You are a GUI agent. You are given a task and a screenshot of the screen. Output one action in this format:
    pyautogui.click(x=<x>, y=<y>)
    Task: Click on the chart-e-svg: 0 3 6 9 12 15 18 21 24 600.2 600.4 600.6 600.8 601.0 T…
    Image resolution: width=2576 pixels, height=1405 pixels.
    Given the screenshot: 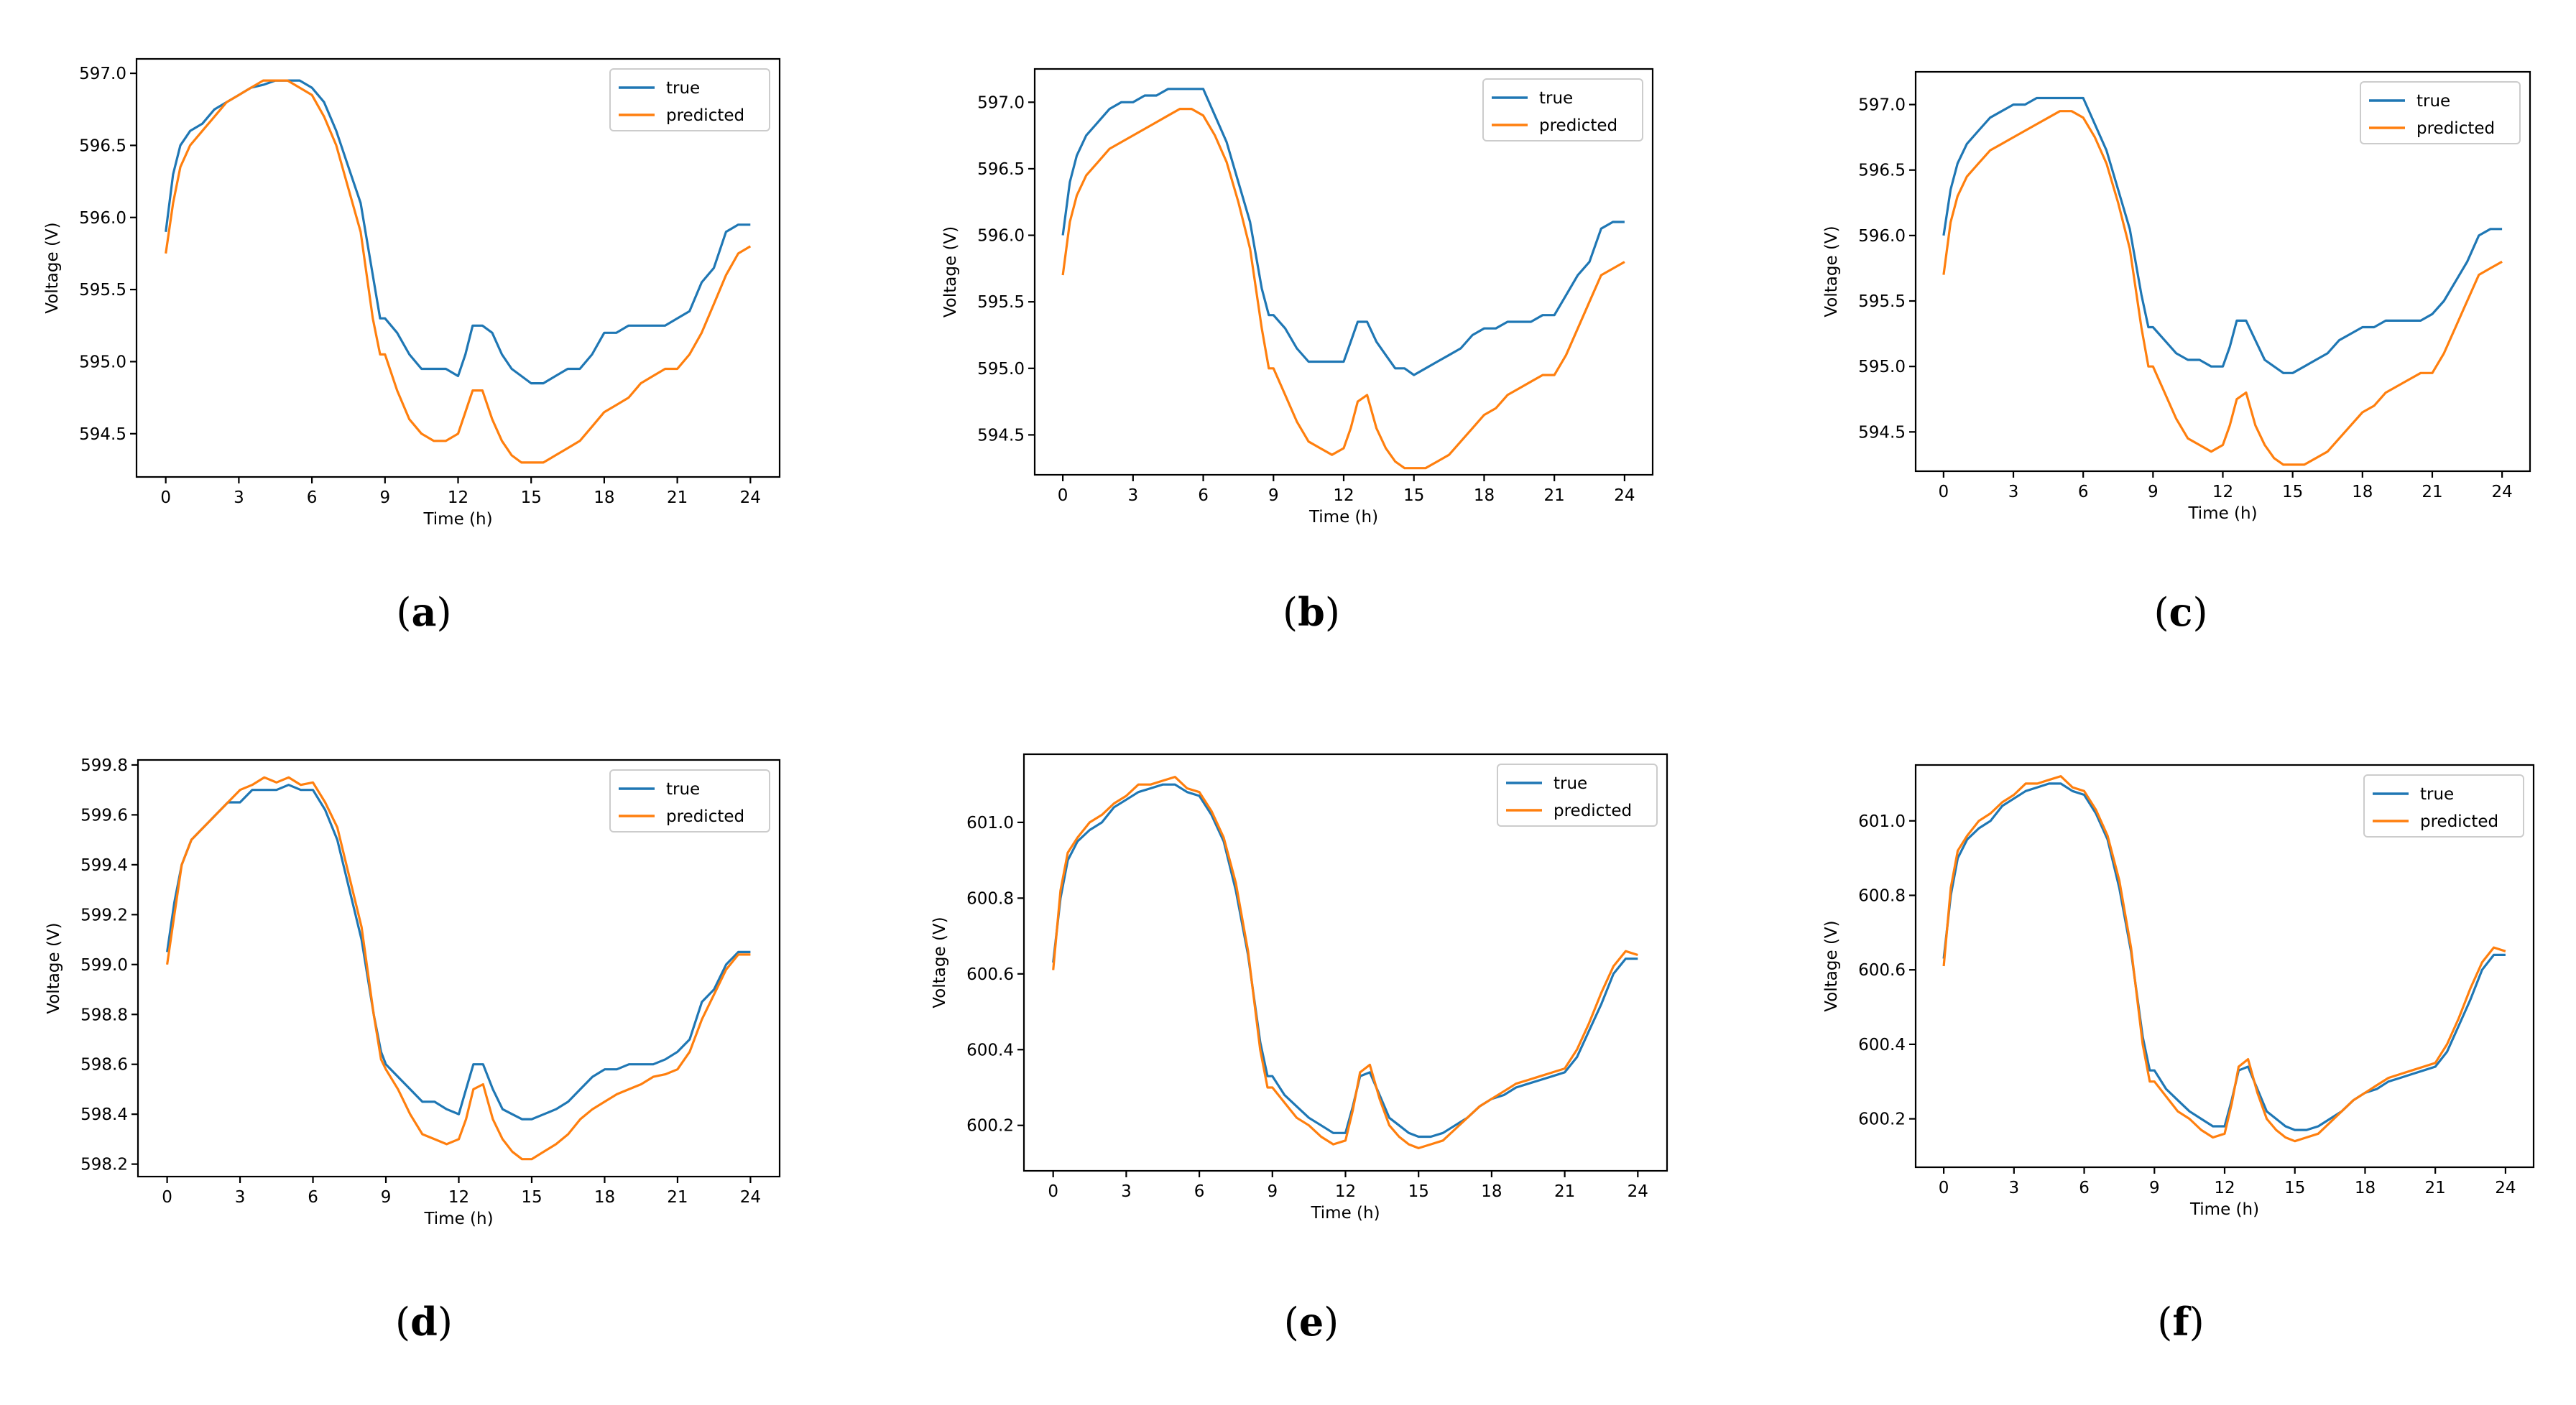 What is the action you would take?
    pyautogui.click(x=1300, y=988)
    